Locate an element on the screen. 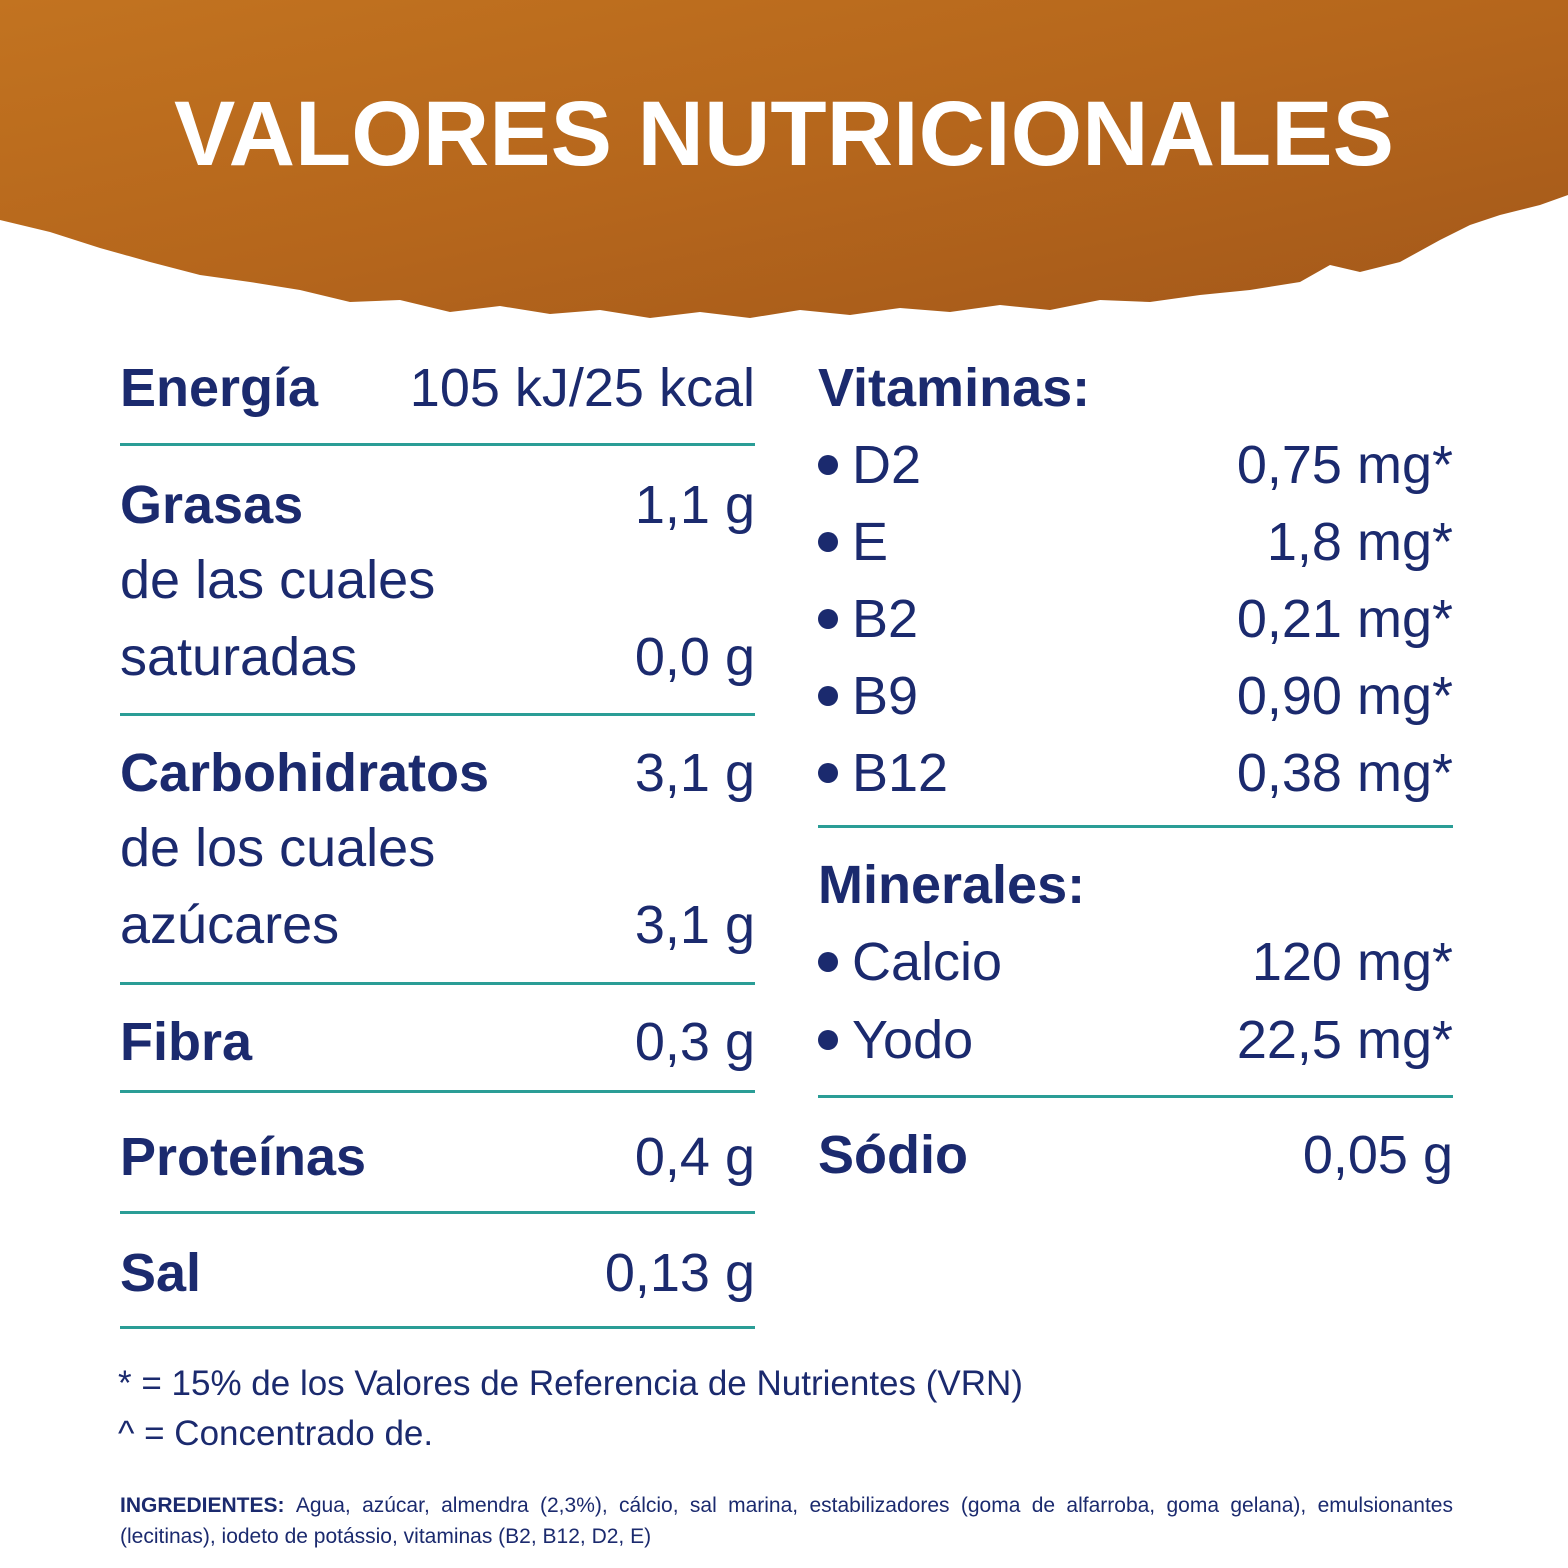  value: 0,05 g is located at coordinates (1377, 1155).